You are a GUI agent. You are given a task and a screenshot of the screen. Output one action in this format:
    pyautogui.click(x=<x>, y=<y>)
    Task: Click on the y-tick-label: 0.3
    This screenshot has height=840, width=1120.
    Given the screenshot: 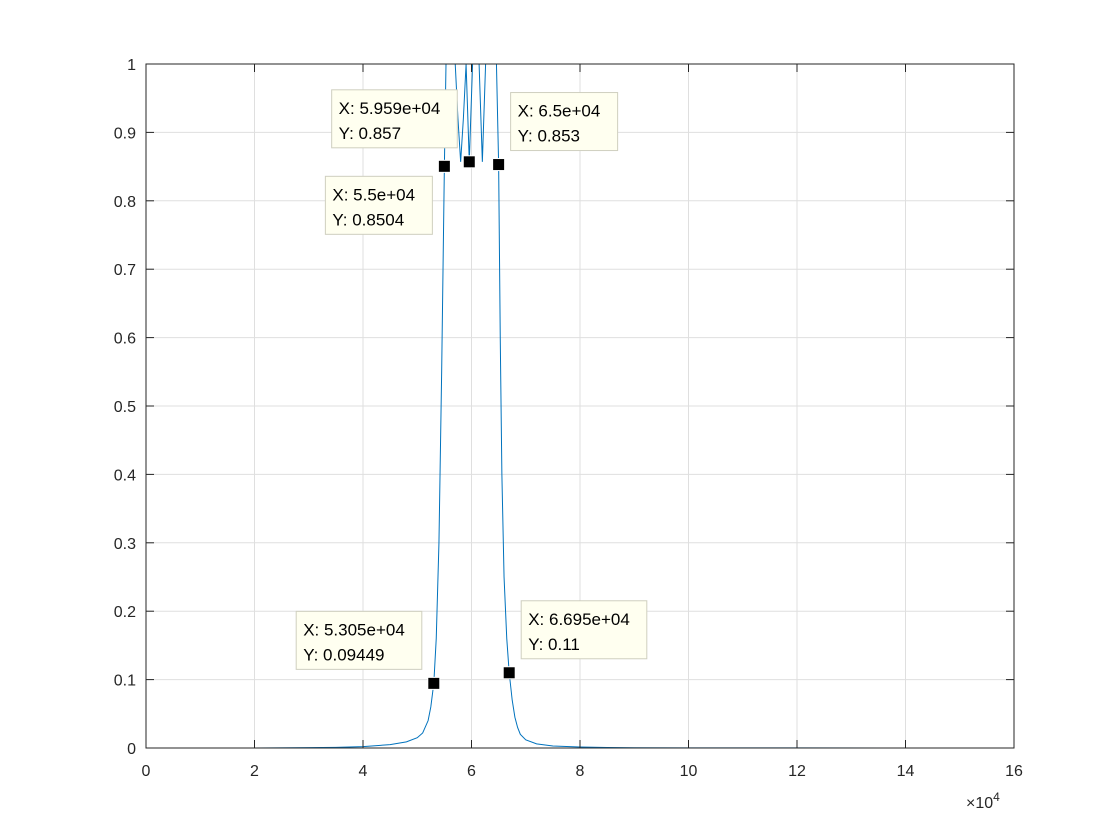 What is the action you would take?
    pyautogui.click(x=125, y=544)
    